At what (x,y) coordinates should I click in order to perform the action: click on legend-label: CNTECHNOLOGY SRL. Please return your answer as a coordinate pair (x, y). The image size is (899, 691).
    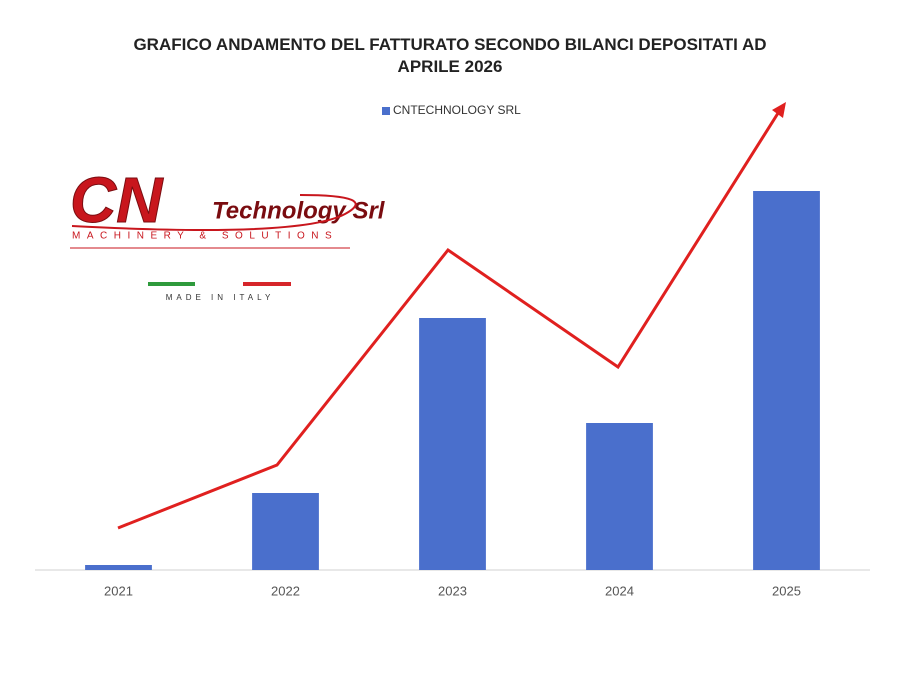
    Looking at the image, I should click on (457, 110).